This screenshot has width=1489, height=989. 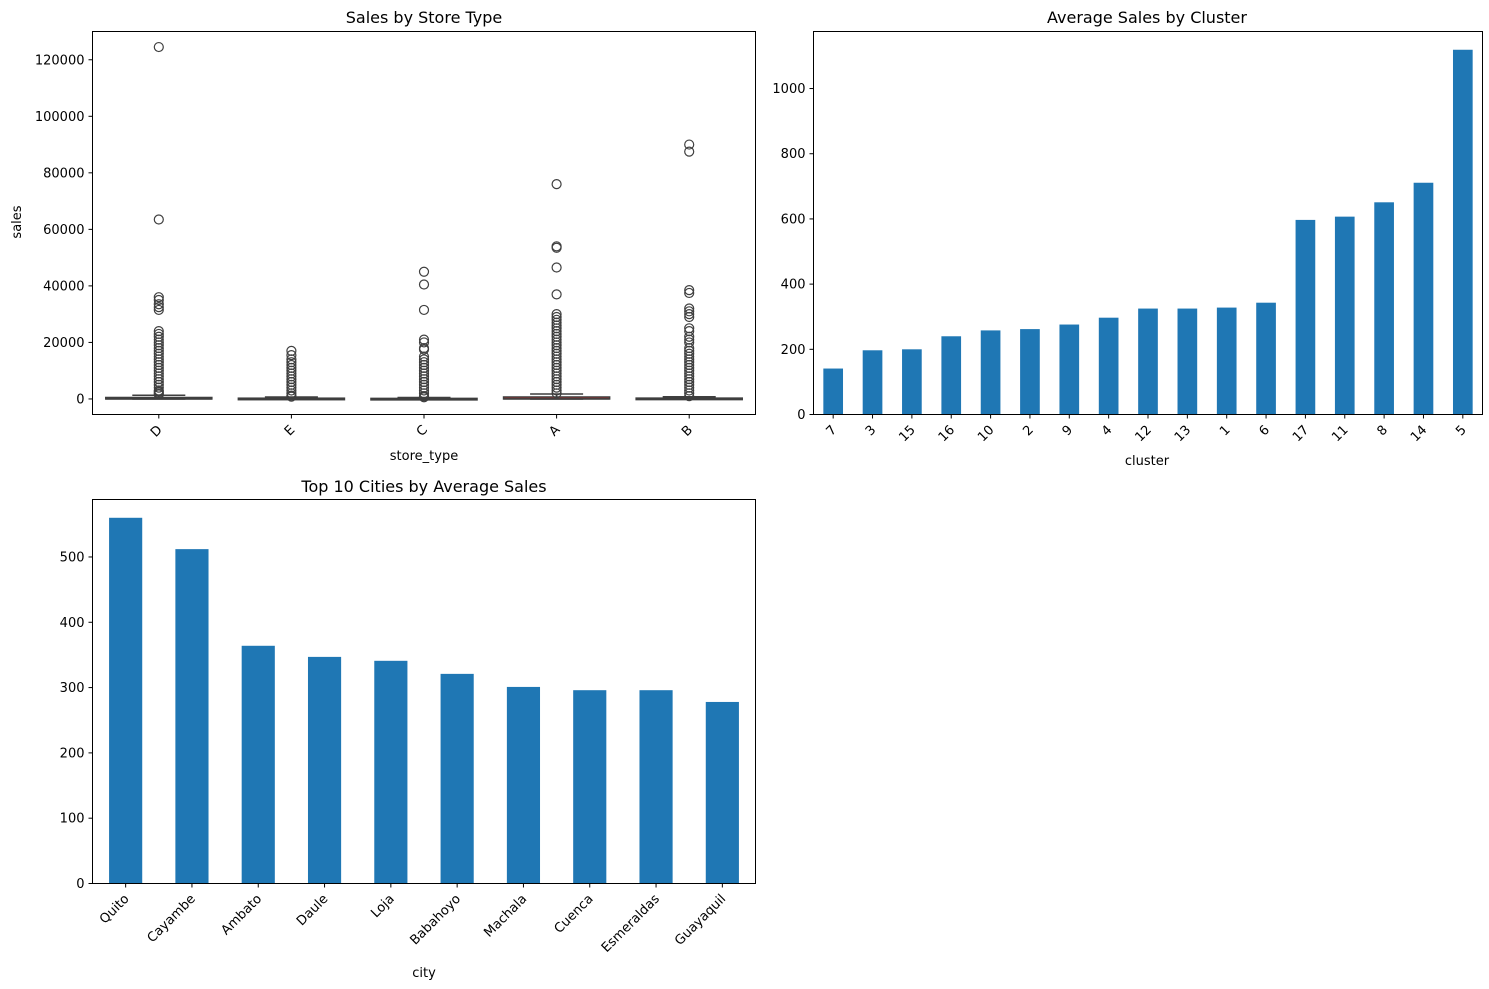 I want to click on x-tick-label: 16, so click(x=947, y=434).